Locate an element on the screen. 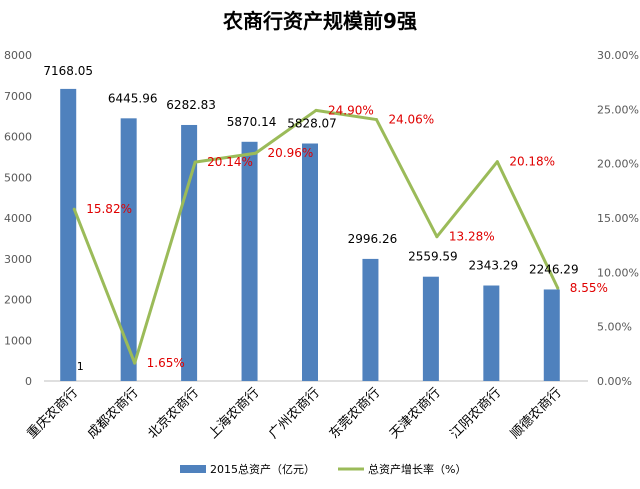 The height and width of the screenshot is (489, 640). x-tick-label: 广州农商行 is located at coordinates (294, 413).